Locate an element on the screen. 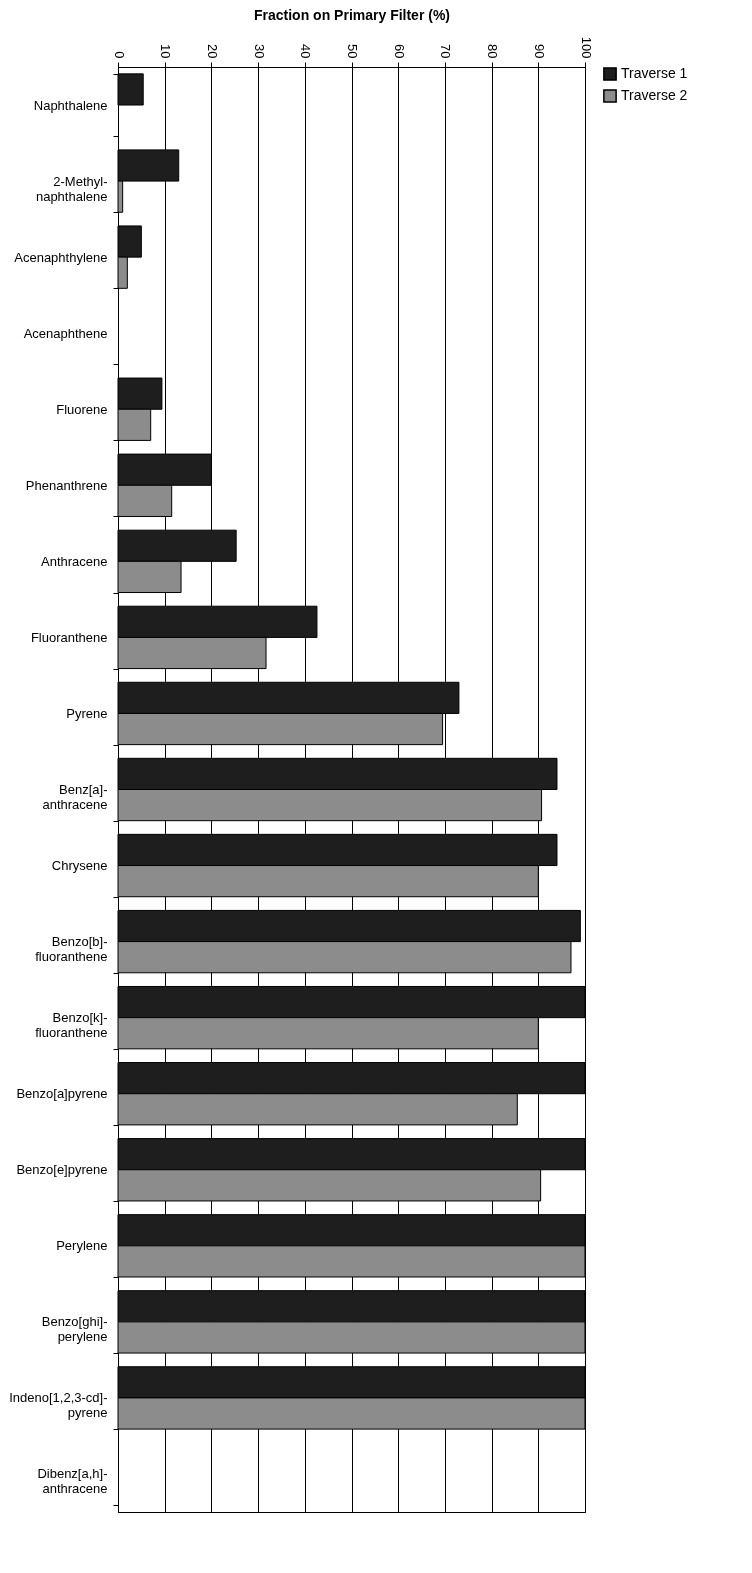  y-tick-label: Anthracene is located at coordinates (74, 561).